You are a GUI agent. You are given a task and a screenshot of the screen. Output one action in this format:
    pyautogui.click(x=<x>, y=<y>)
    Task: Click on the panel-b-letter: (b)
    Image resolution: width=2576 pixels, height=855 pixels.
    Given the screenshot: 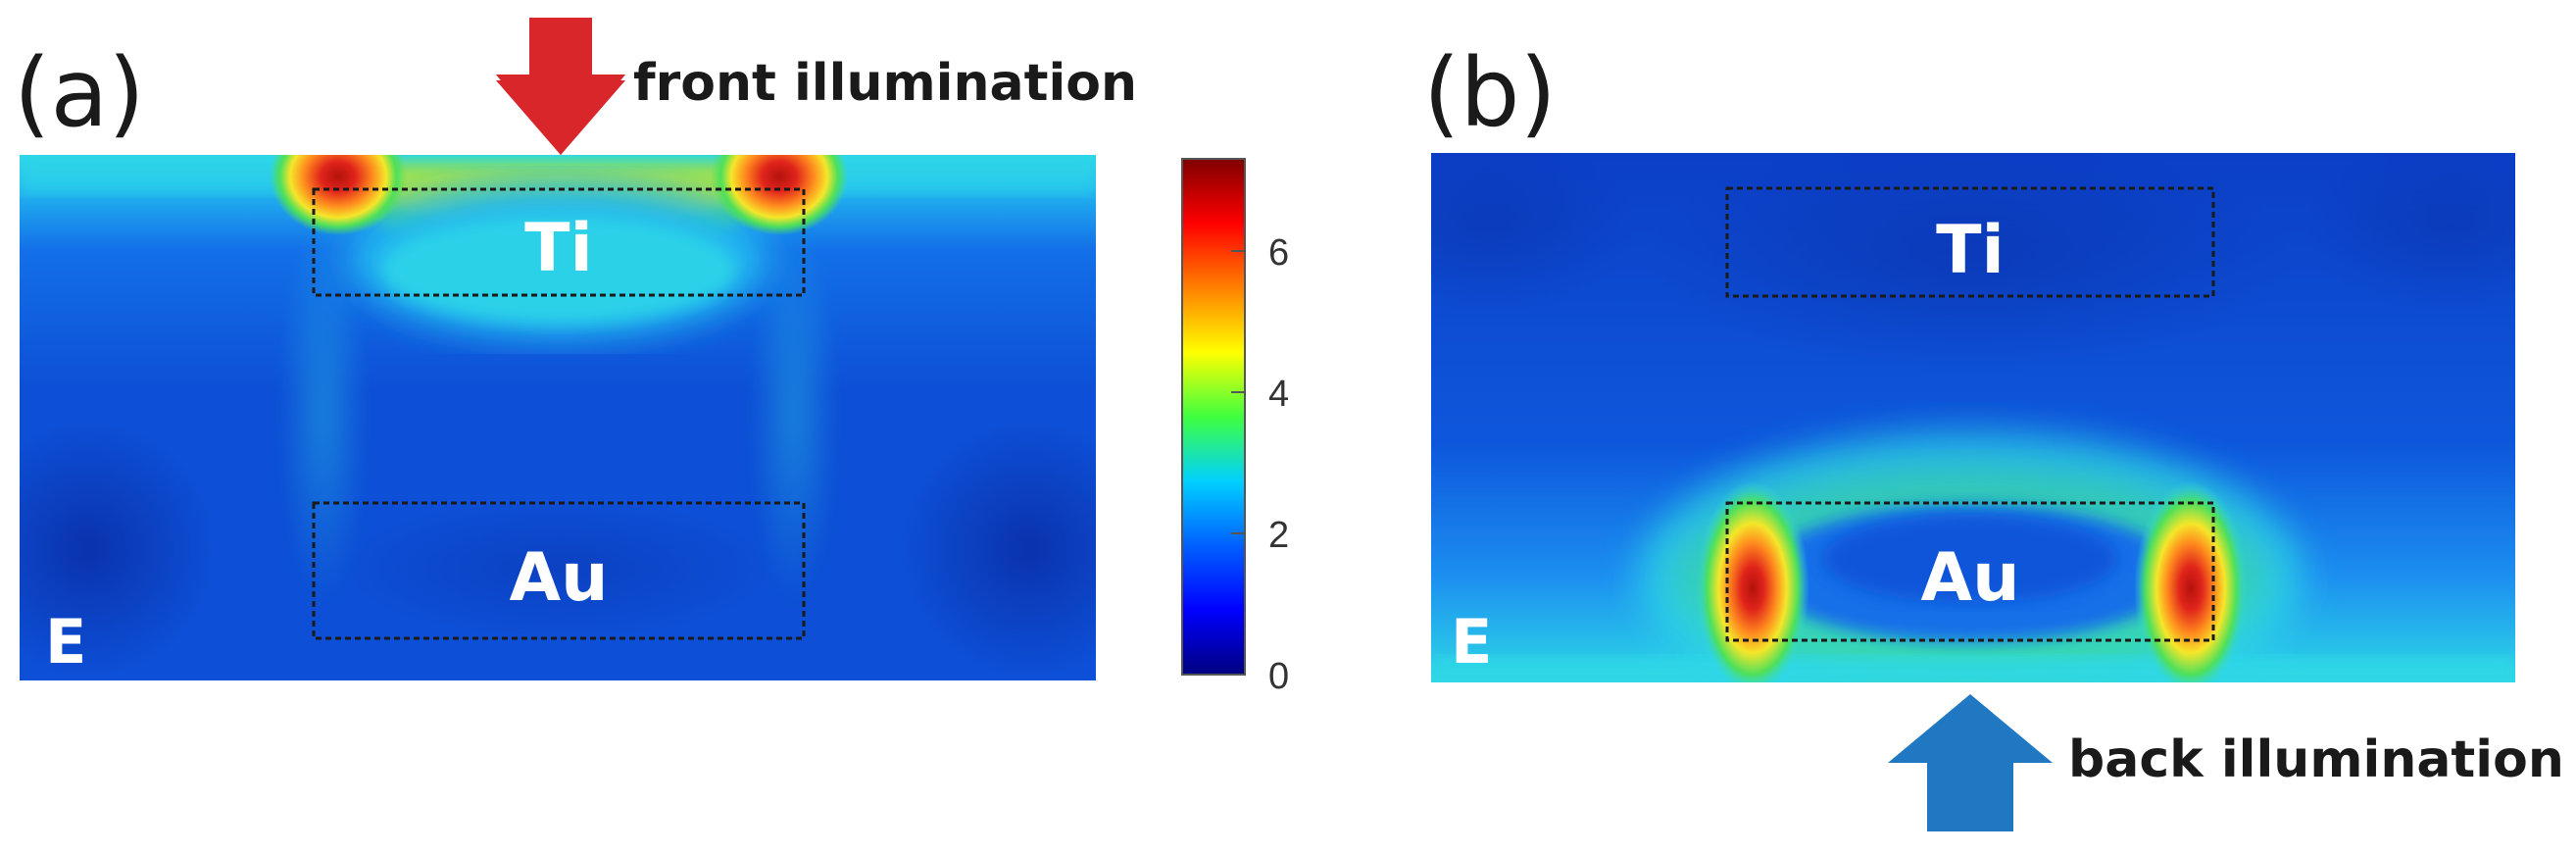 What is the action you would take?
    pyautogui.click(x=1490, y=93)
    